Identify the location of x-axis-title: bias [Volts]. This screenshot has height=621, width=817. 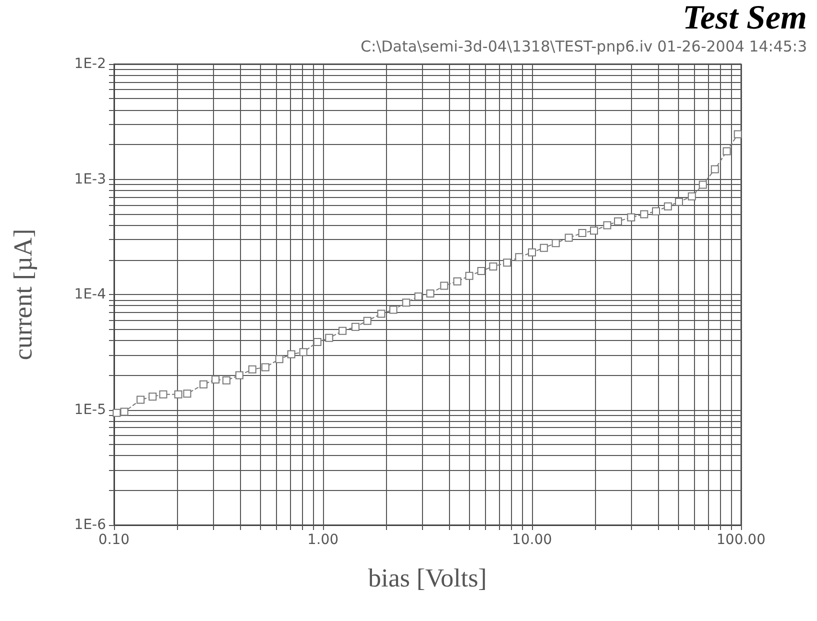
(427, 578).